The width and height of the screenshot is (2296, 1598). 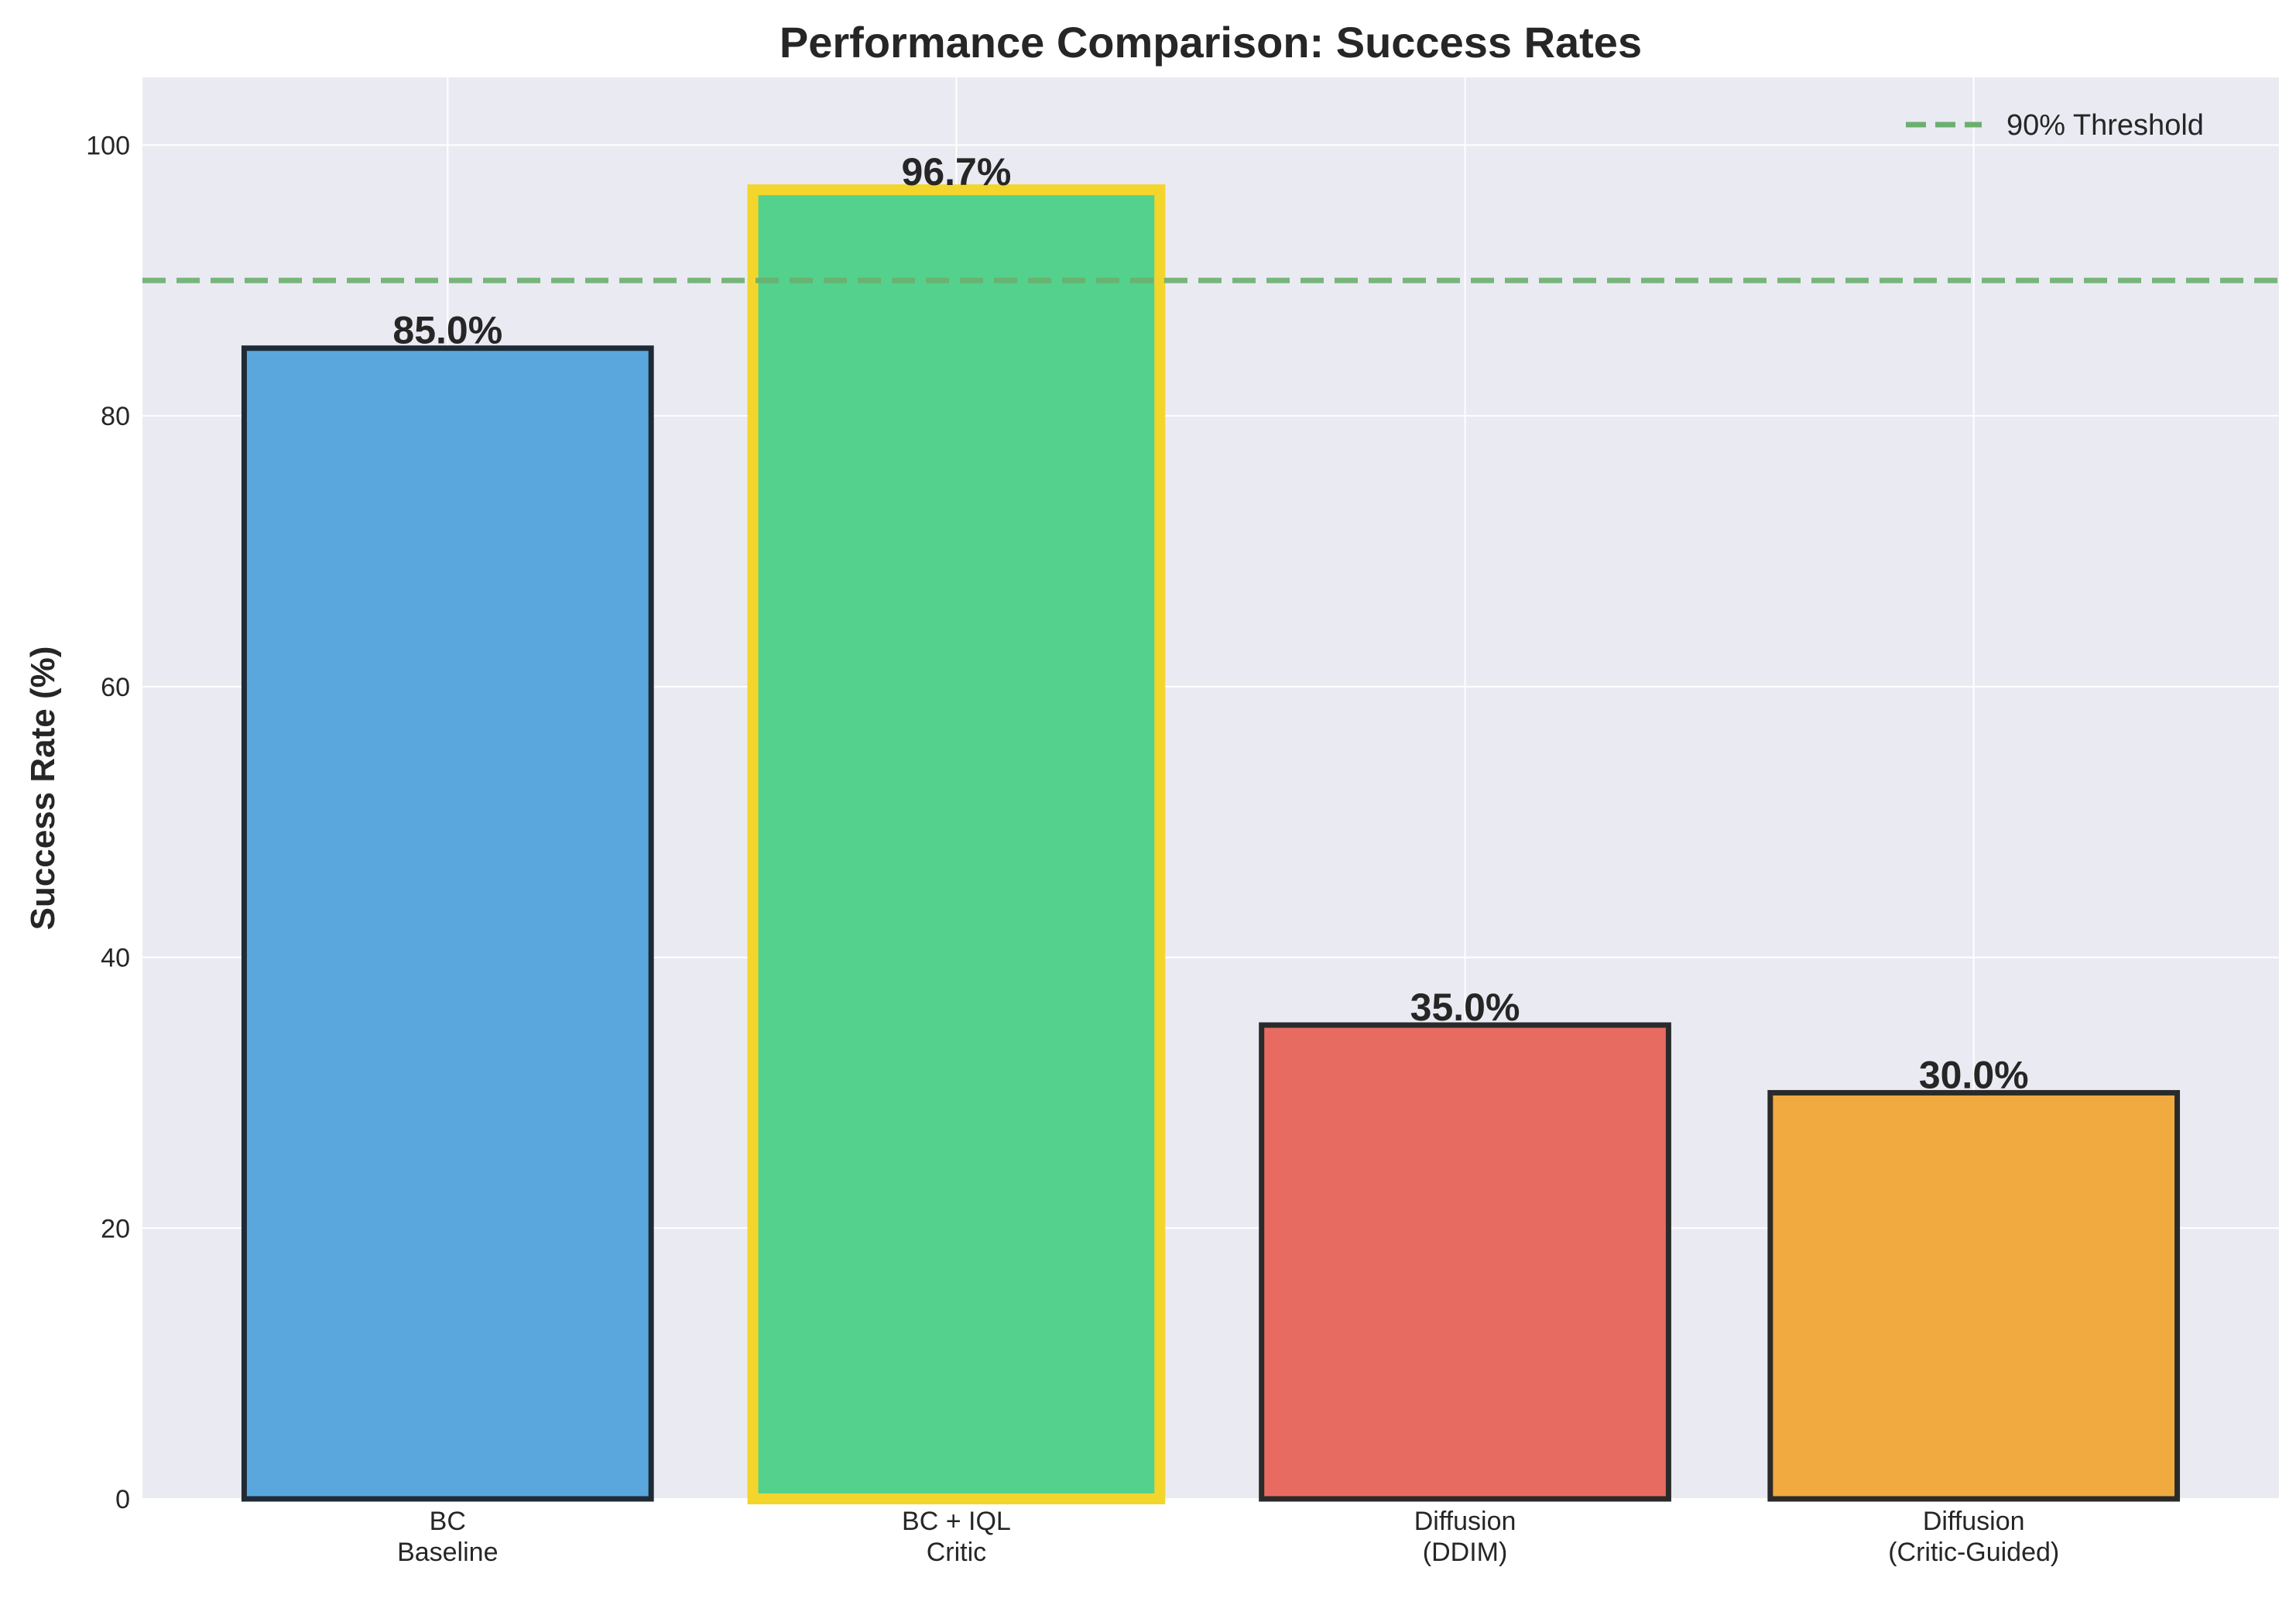 I want to click on bar-value-label: 85.0%, so click(x=447, y=330).